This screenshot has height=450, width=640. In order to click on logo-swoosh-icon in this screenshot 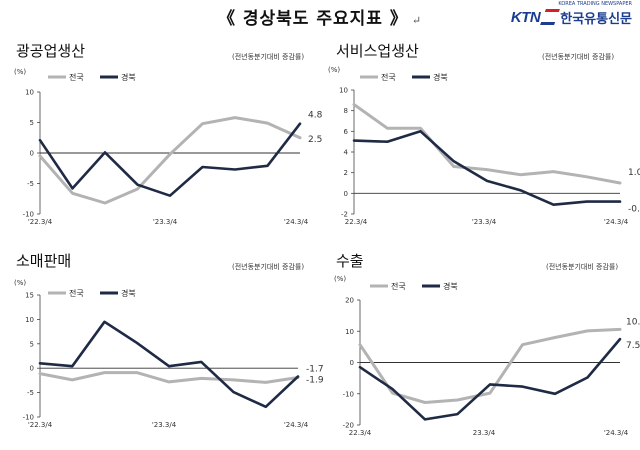, I will do `click(550, 17)`.